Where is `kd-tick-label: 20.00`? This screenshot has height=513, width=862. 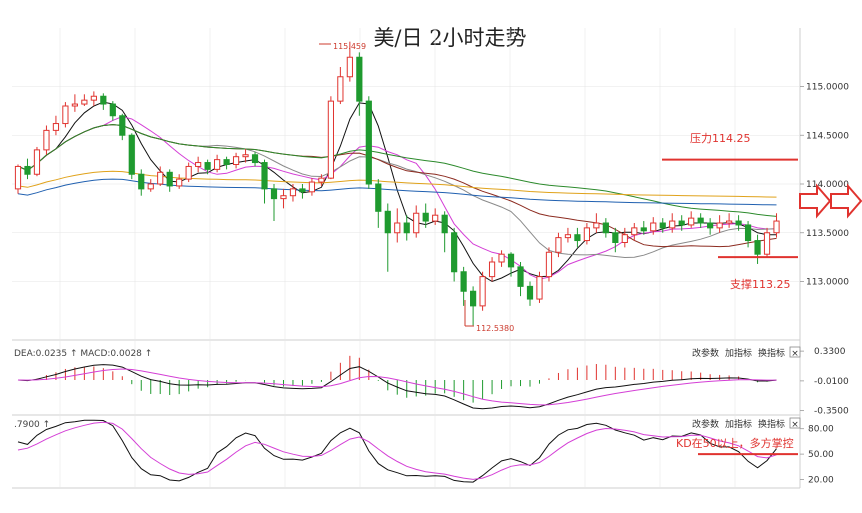
kd-tick-label: 20.00 is located at coordinates (821, 481).